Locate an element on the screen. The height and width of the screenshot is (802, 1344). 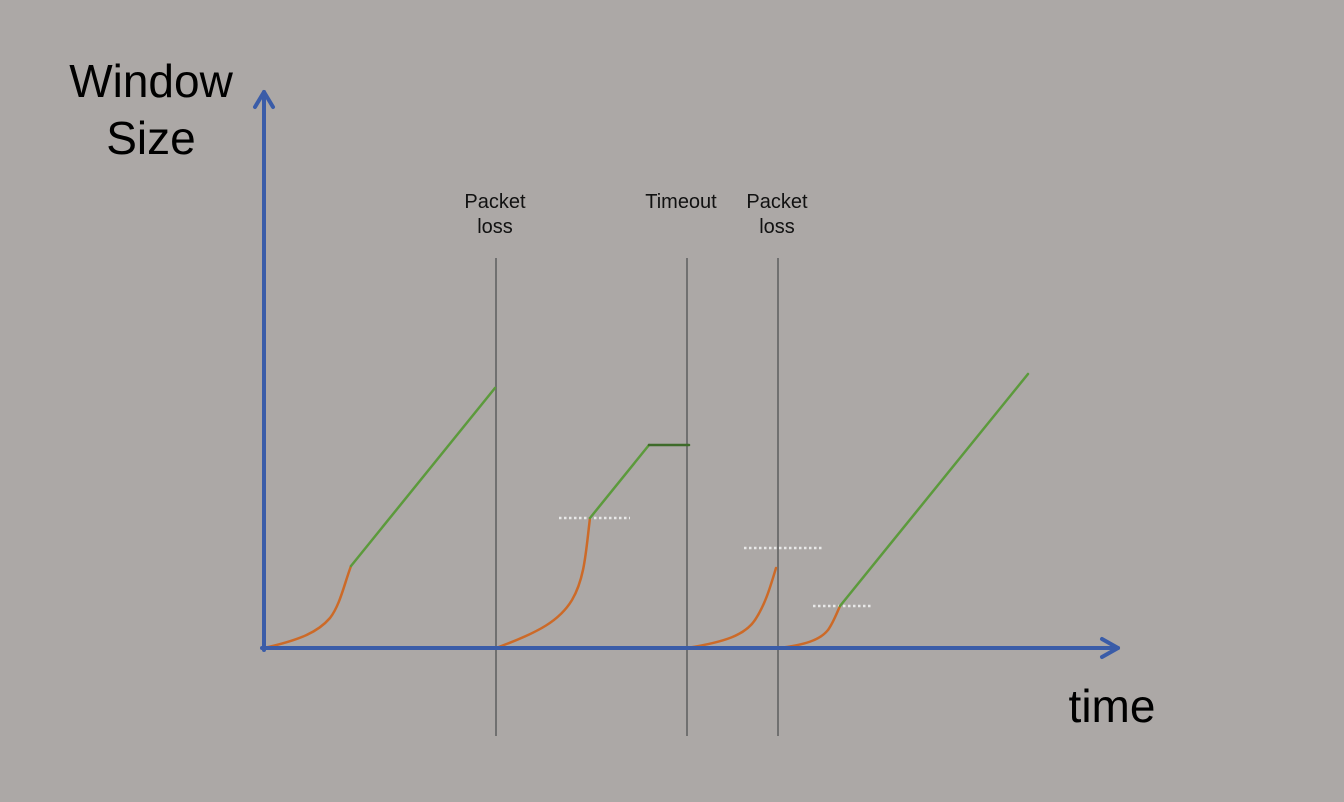
event-lines is located at coordinates (637, 497).